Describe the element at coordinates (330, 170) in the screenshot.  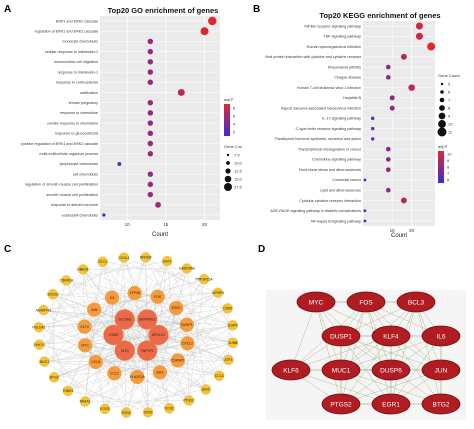
I see `term-label: Fluid shear stress and atherosclerosis` at that location.